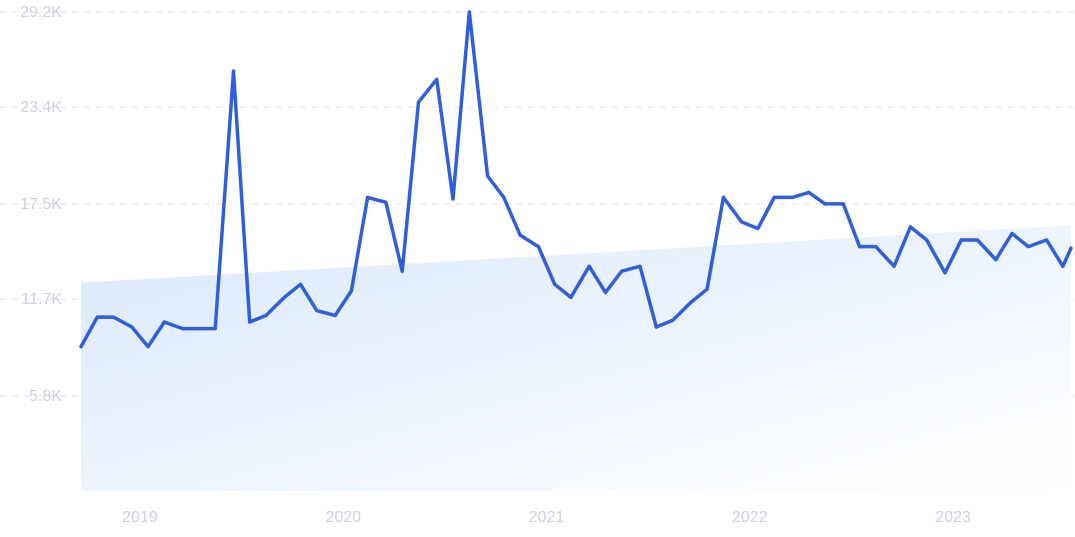  What do you see at coordinates (343, 517) in the screenshot?
I see `x-tick-label: 2020` at bounding box center [343, 517].